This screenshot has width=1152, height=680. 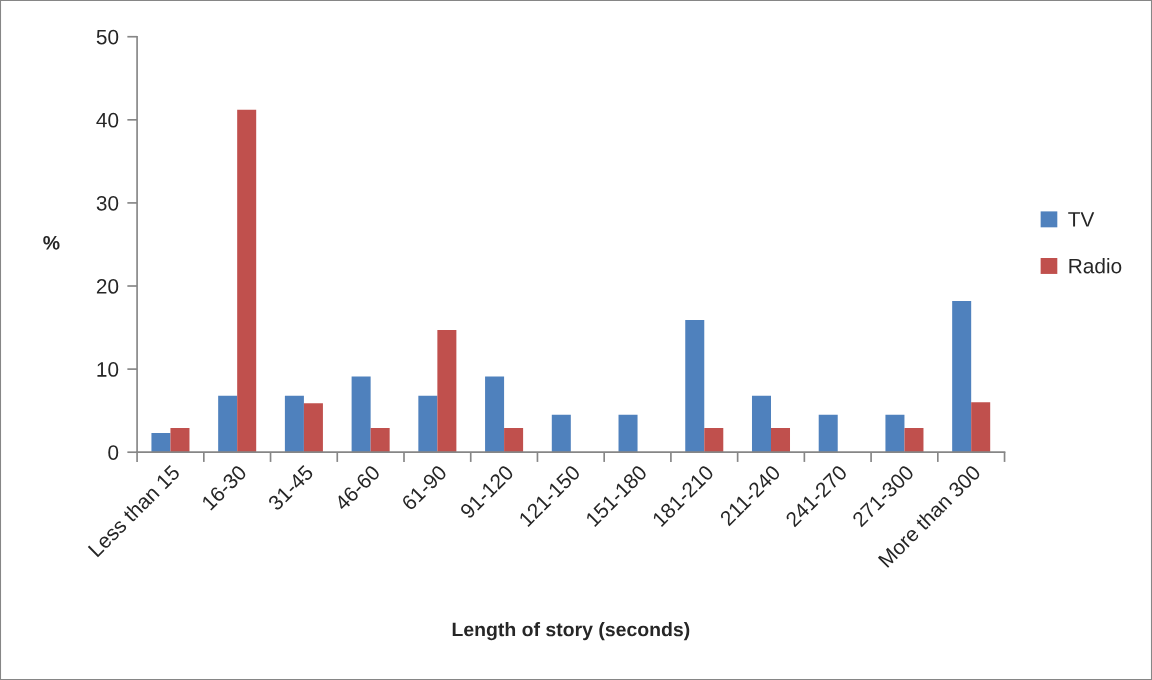 I want to click on y-tick-label: 20, so click(x=107, y=286).